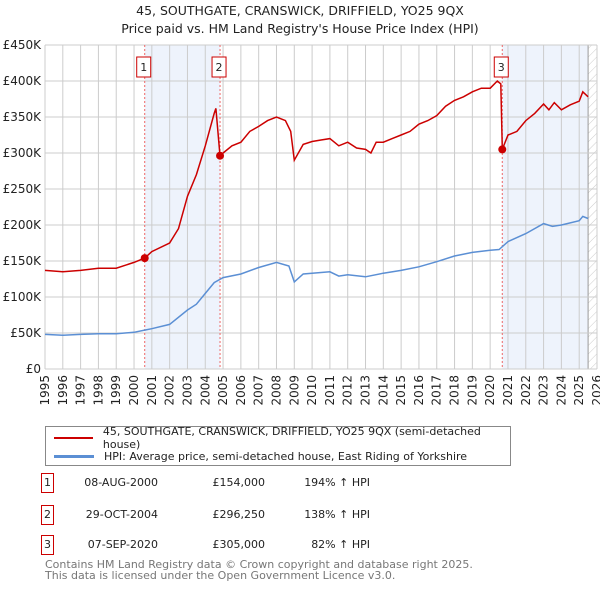 Image resolution: width=600 pixels, height=590 pixels. What do you see at coordinates (23, 117) in the screenshot?
I see `y-tick-label: £350K` at bounding box center [23, 117].